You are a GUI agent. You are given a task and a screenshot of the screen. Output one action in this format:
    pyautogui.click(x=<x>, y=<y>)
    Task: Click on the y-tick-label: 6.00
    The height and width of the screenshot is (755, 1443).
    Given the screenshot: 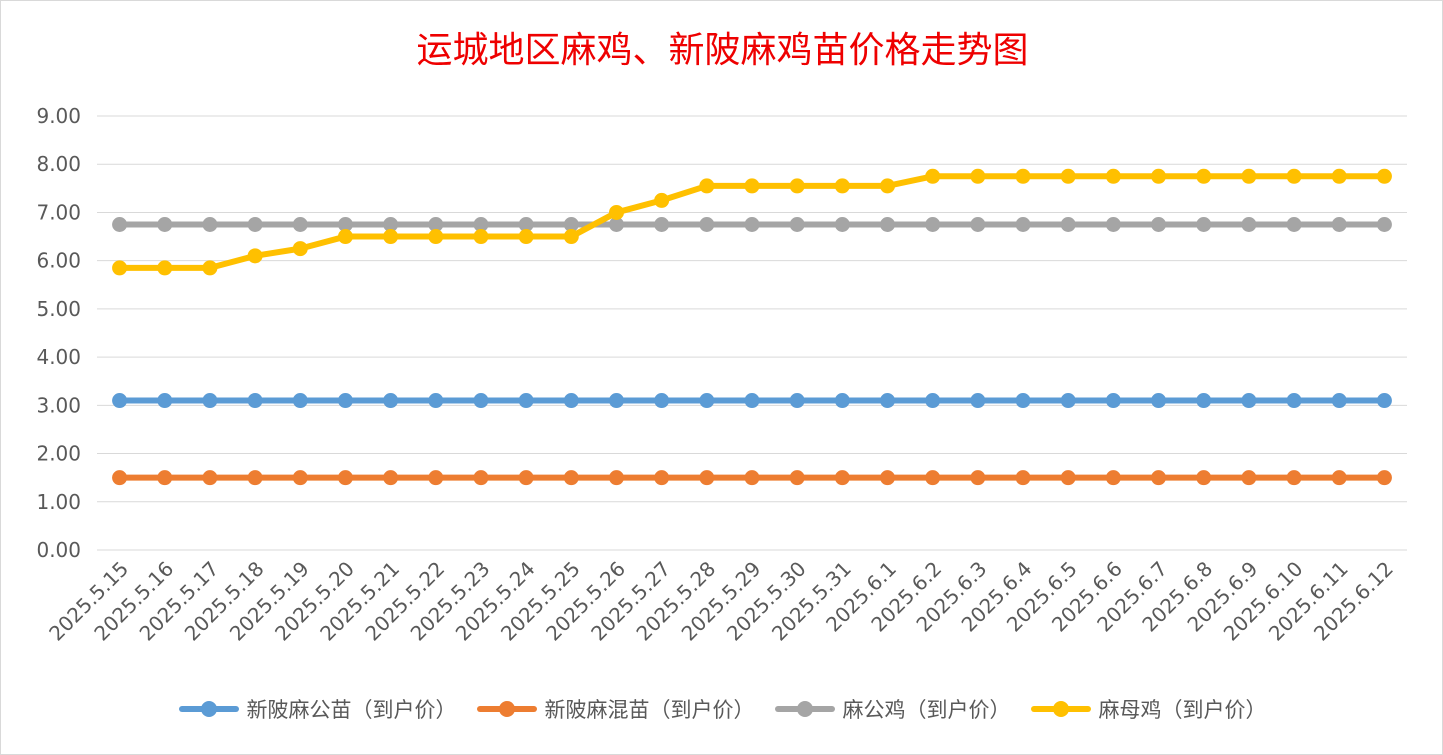 What is the action you would take?
    pyautogui.click(x=58, y=261)
    